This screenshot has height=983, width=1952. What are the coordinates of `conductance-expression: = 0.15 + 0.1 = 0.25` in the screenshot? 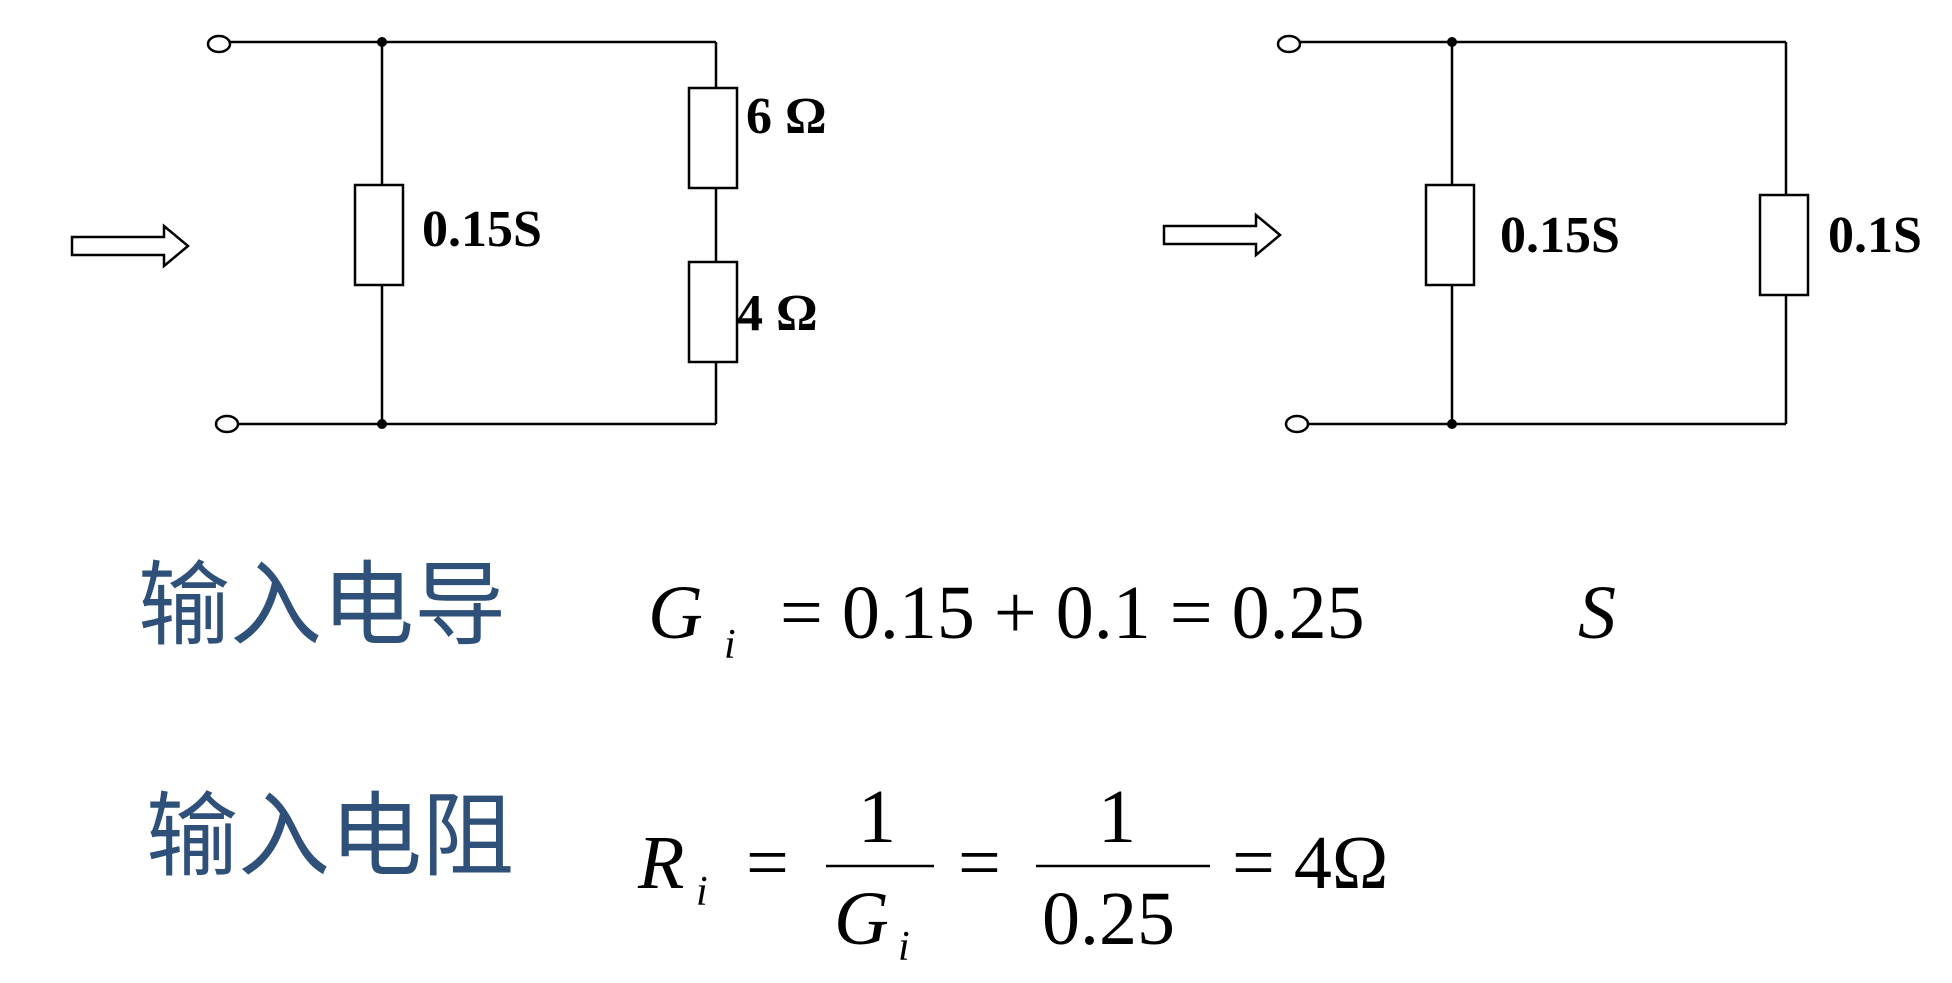 It's located at (1072, 613).